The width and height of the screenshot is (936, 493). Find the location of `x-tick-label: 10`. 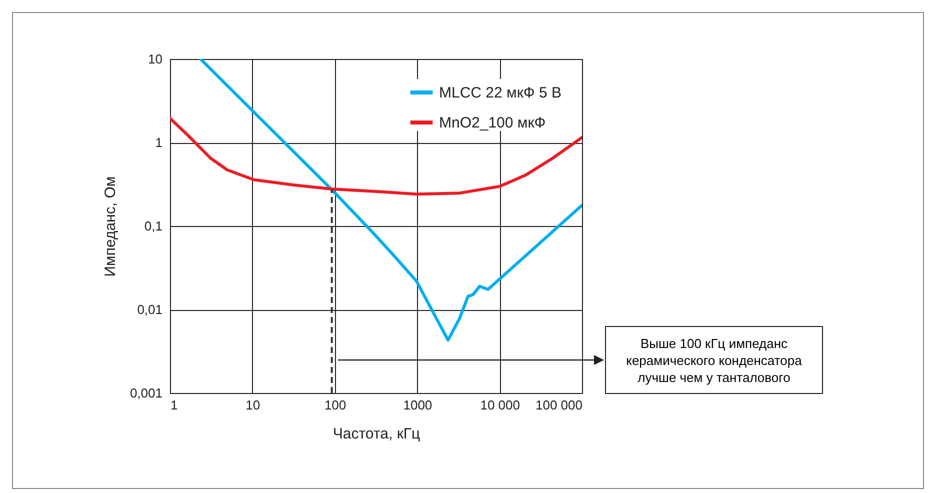

x-tick-label: 10 is located at coordinates (253, 405).